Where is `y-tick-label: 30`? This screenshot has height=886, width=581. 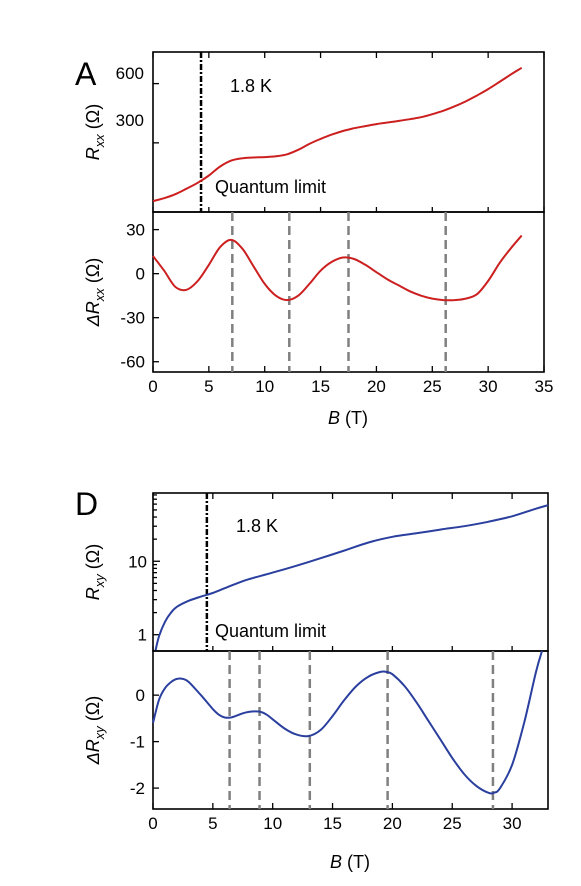 y-tick-label: 30 is located at coordinates (135, 230).